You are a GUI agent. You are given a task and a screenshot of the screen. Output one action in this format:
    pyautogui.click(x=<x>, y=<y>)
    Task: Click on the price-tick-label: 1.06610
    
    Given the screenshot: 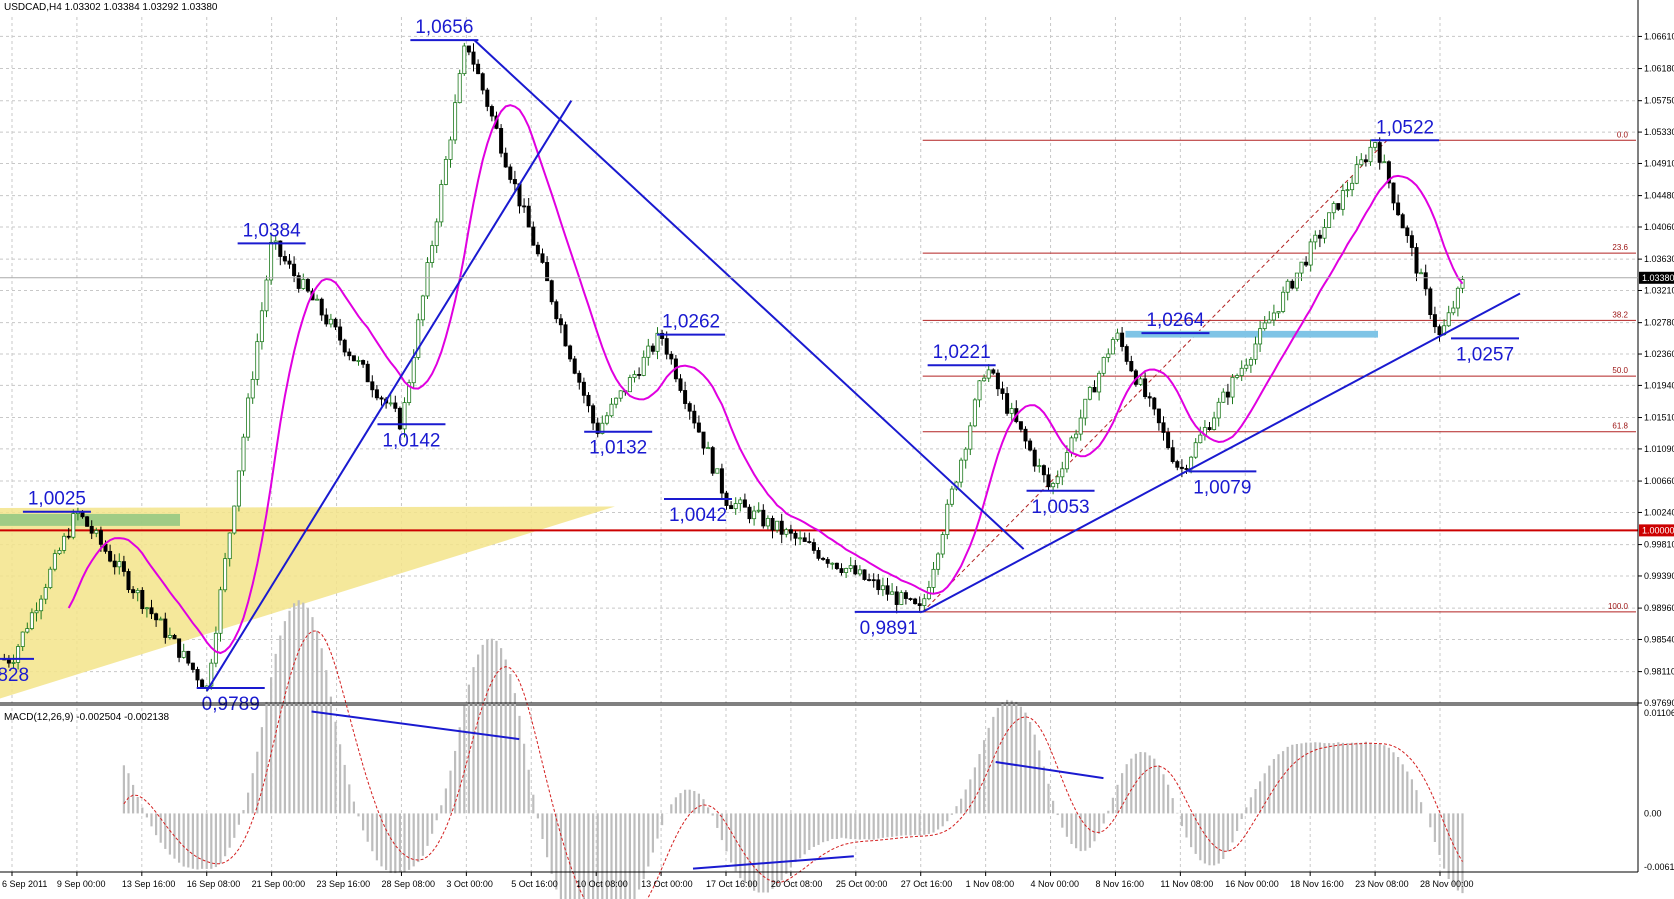 What is the action you would take?
    pyautogui.click(x=1659, y=36)
    